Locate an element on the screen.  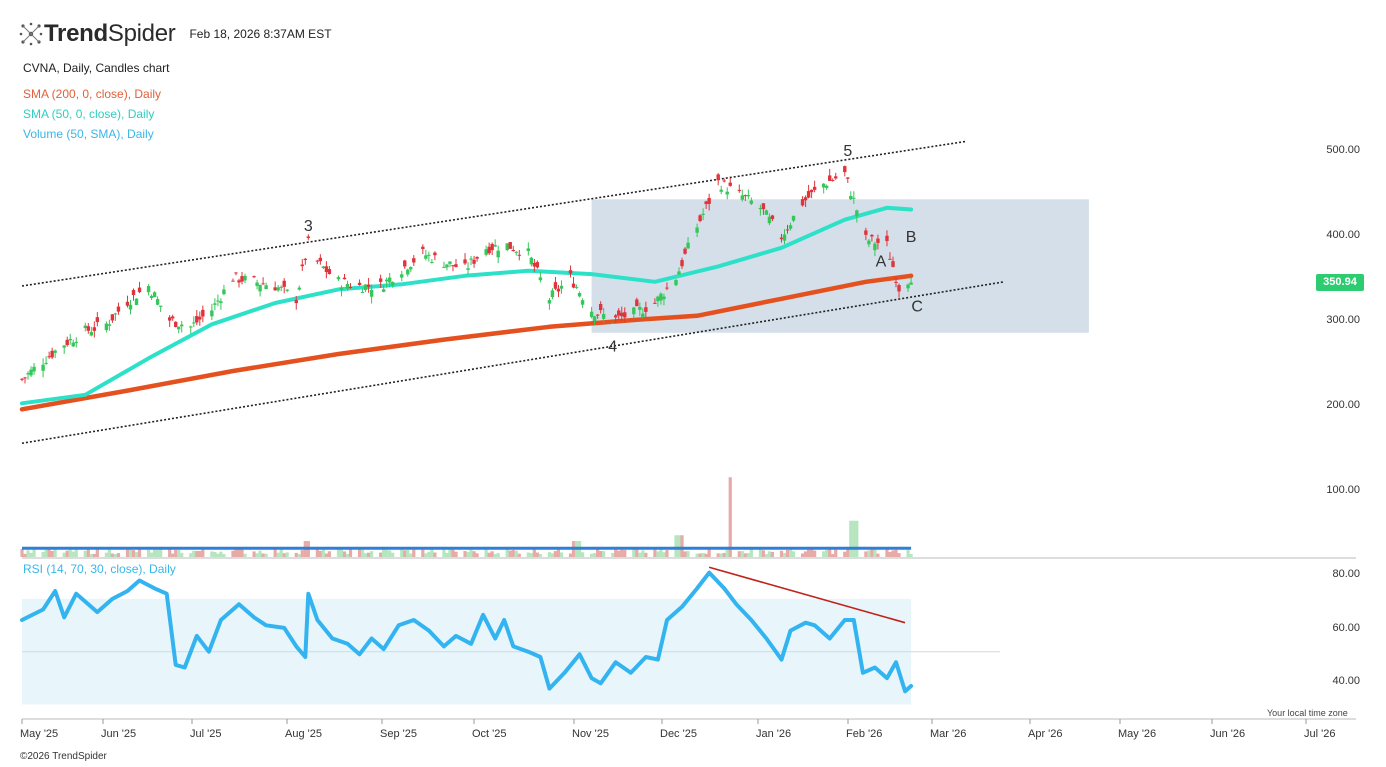
legend-rsi: RSI (14, 70, 30, close), Daily is located at coordinates (99, 569).